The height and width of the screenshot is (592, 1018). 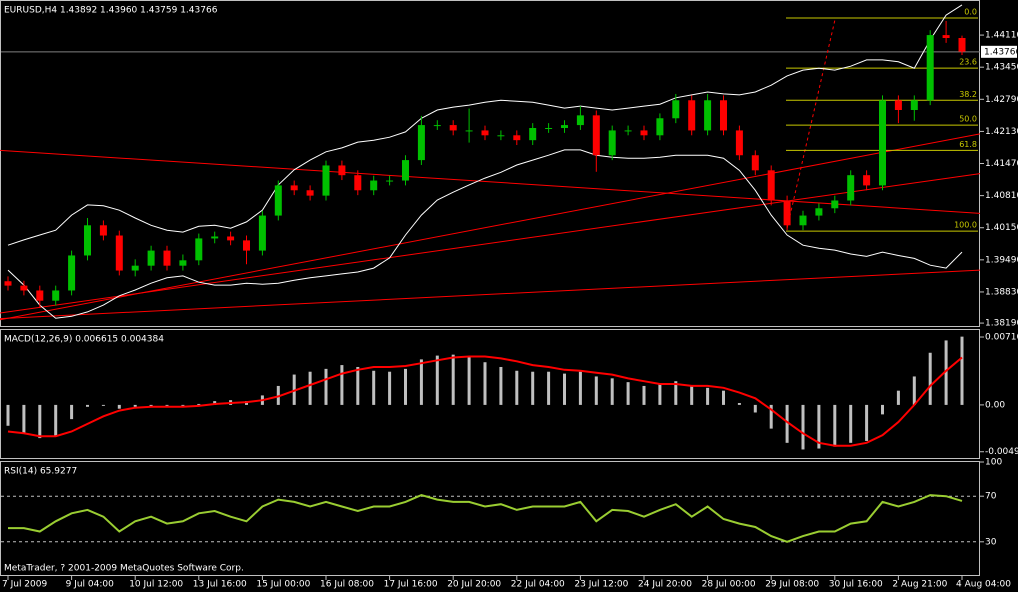 What do you see at coordinates (792, 585) in the screenshot?
I see `x-tick-label: 29 Jul 08:00` at bounding box center [792, 585].